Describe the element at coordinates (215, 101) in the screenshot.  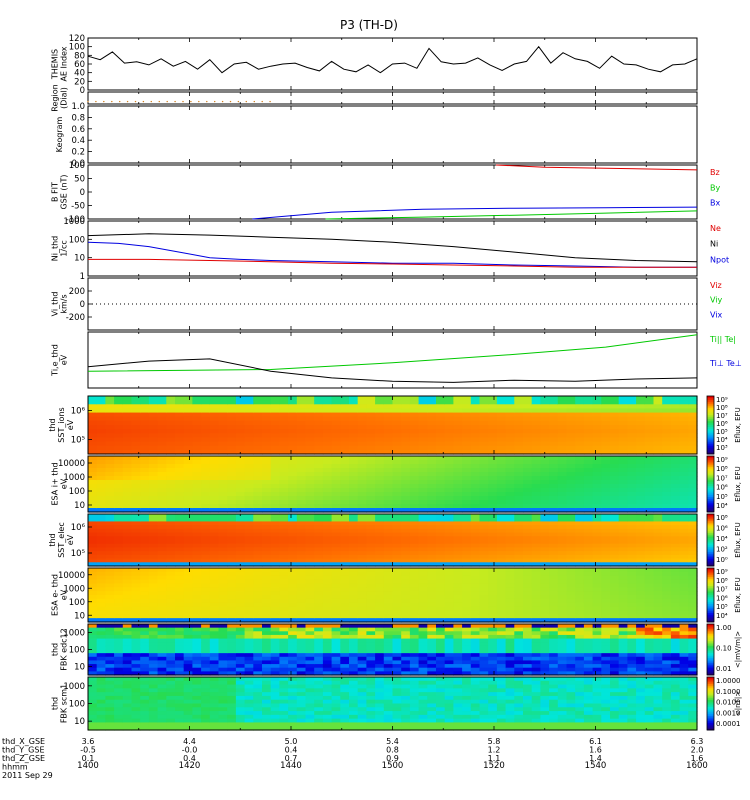
I see `region-dot` at that location.